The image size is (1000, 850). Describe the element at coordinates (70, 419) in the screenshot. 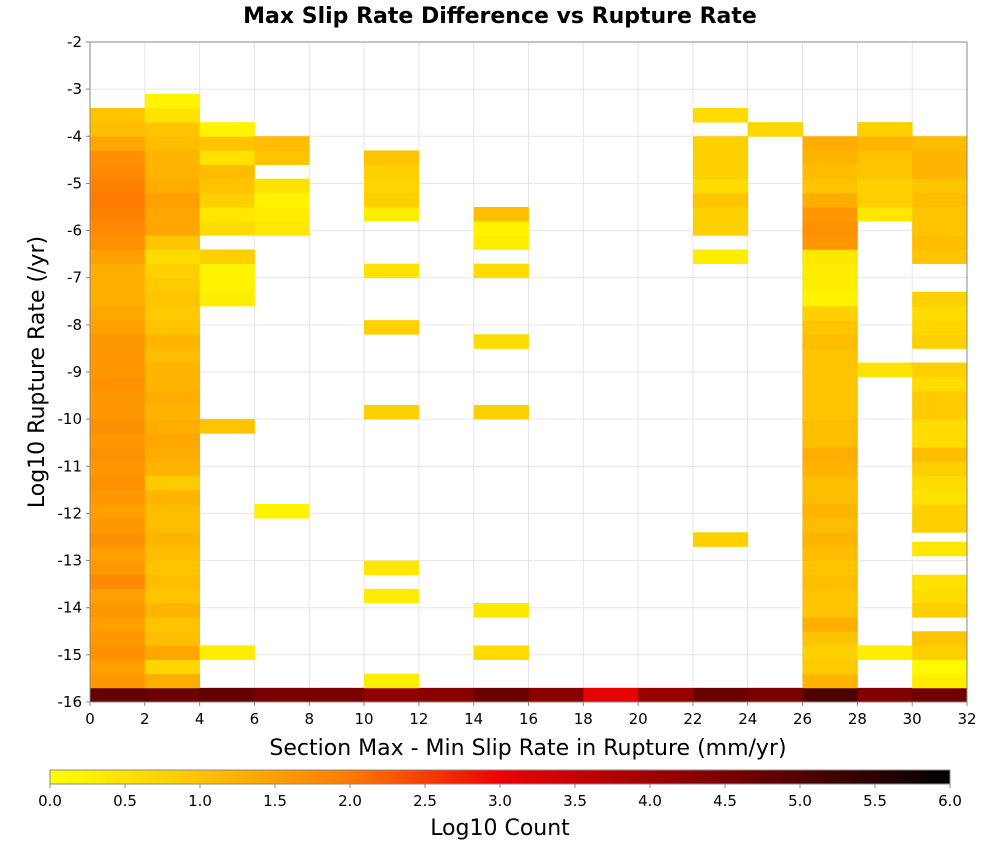

I see `y-tick-label: -10` at that location.